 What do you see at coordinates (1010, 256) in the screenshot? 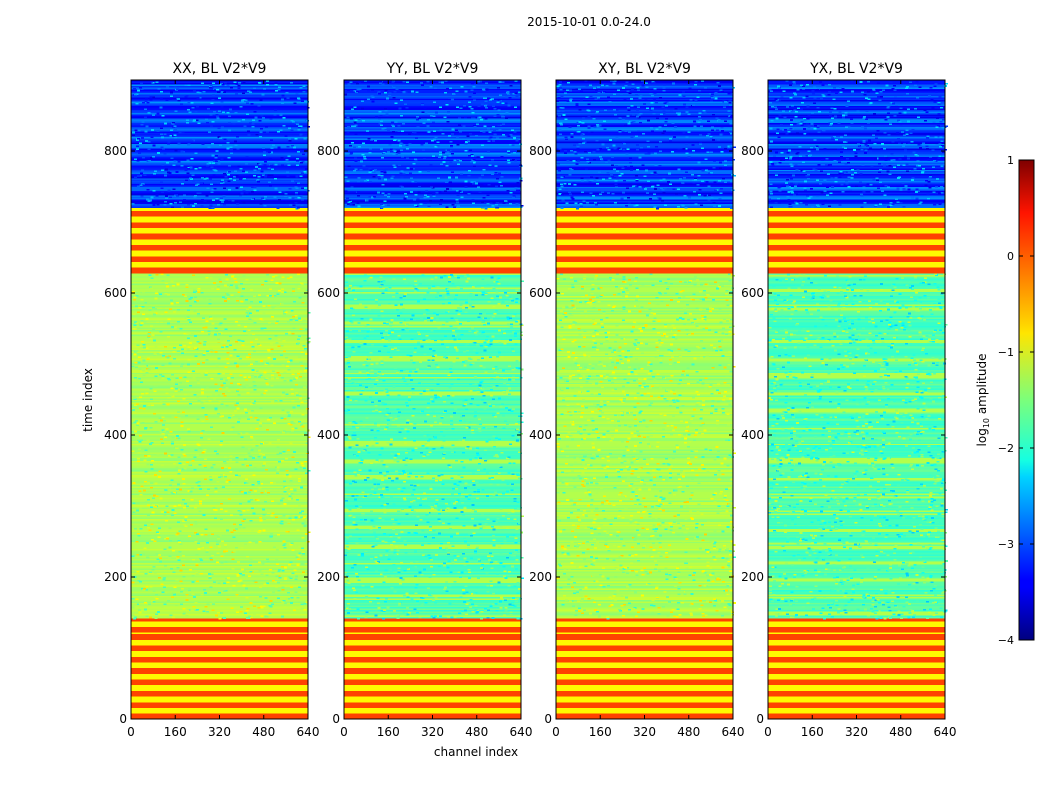
I see `colorbar-tick-label: 0` at bounding box center [1010, 256].